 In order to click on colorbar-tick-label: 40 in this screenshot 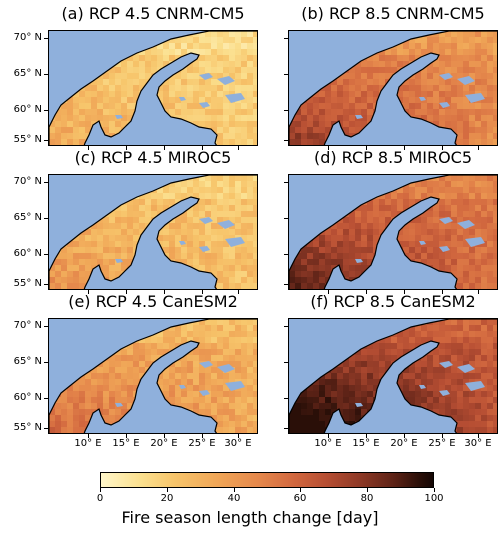, I will do `click(234, 498)`.